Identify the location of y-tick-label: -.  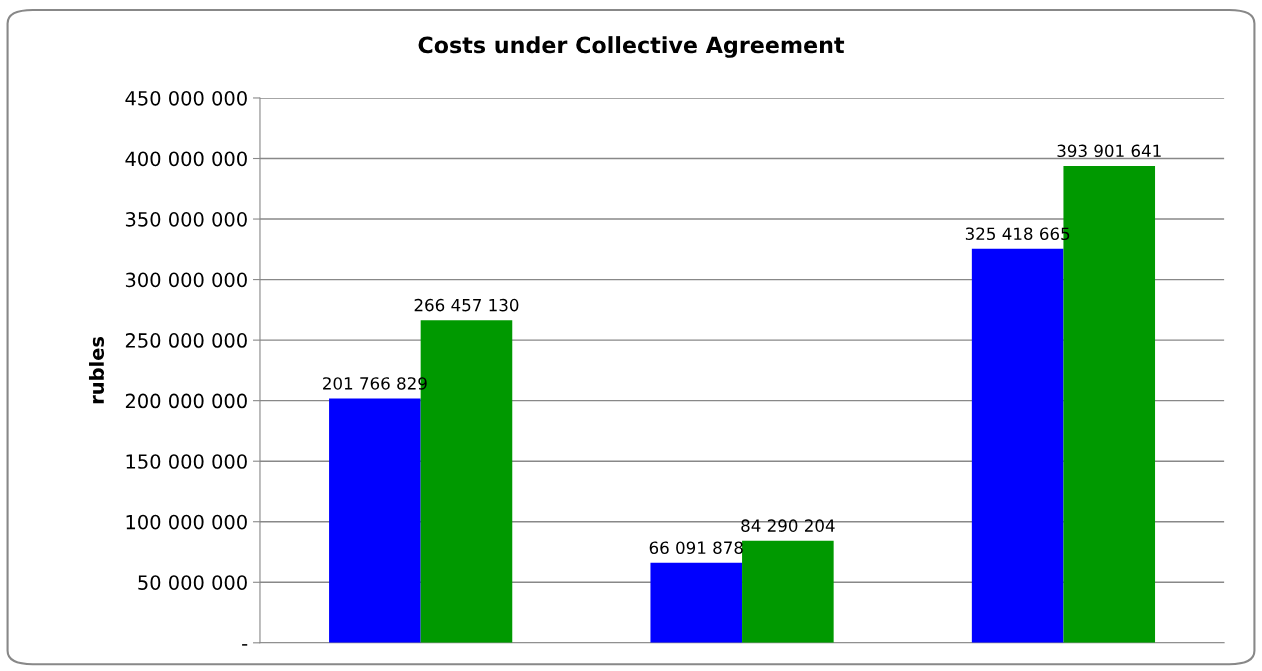
(245, 645).